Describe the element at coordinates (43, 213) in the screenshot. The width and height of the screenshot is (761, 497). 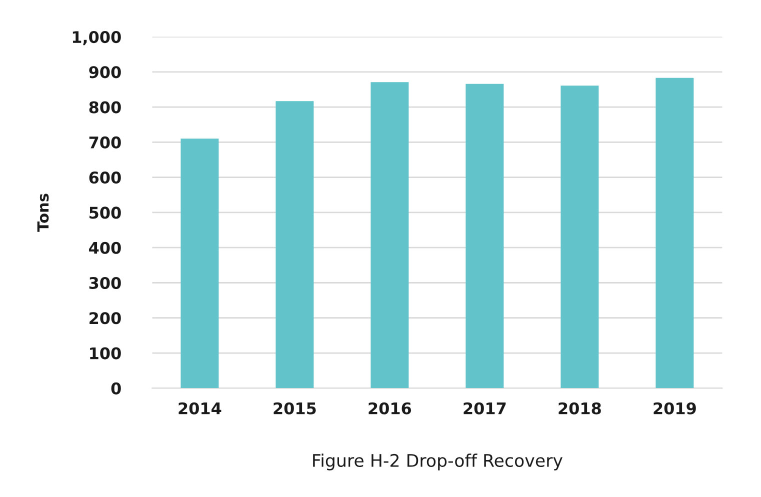
I see `y-axis-title: Tons` at that location.